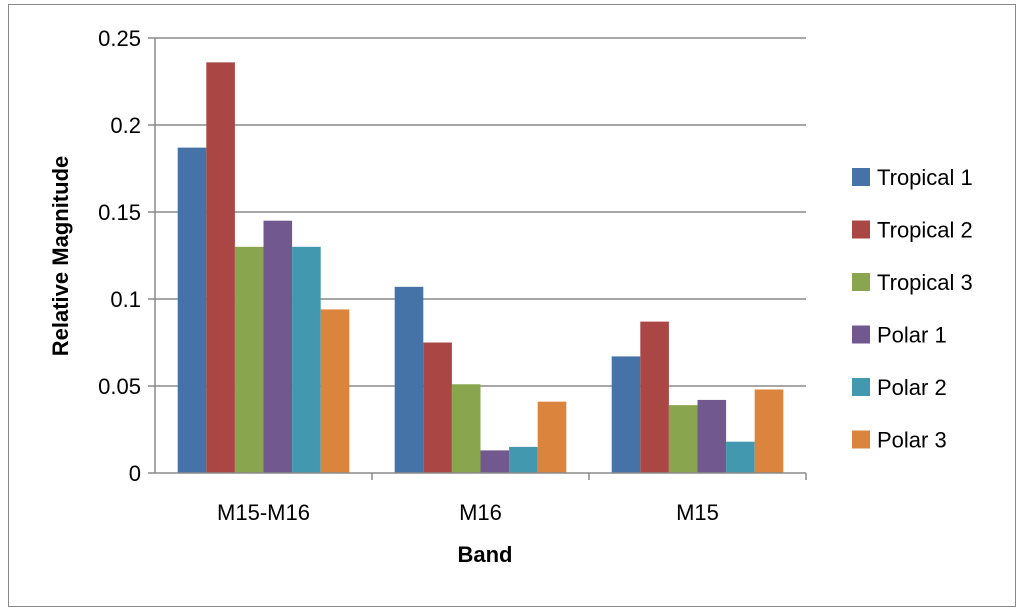 This screenshot has height=613, width=1024. I want to click on bar-polar-1-m16, so click(495, 461).